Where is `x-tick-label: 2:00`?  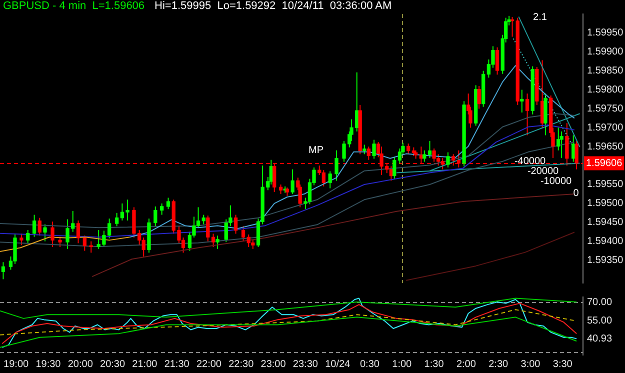
x-tick-label: 2:00 is located at coordinates (466, 364).